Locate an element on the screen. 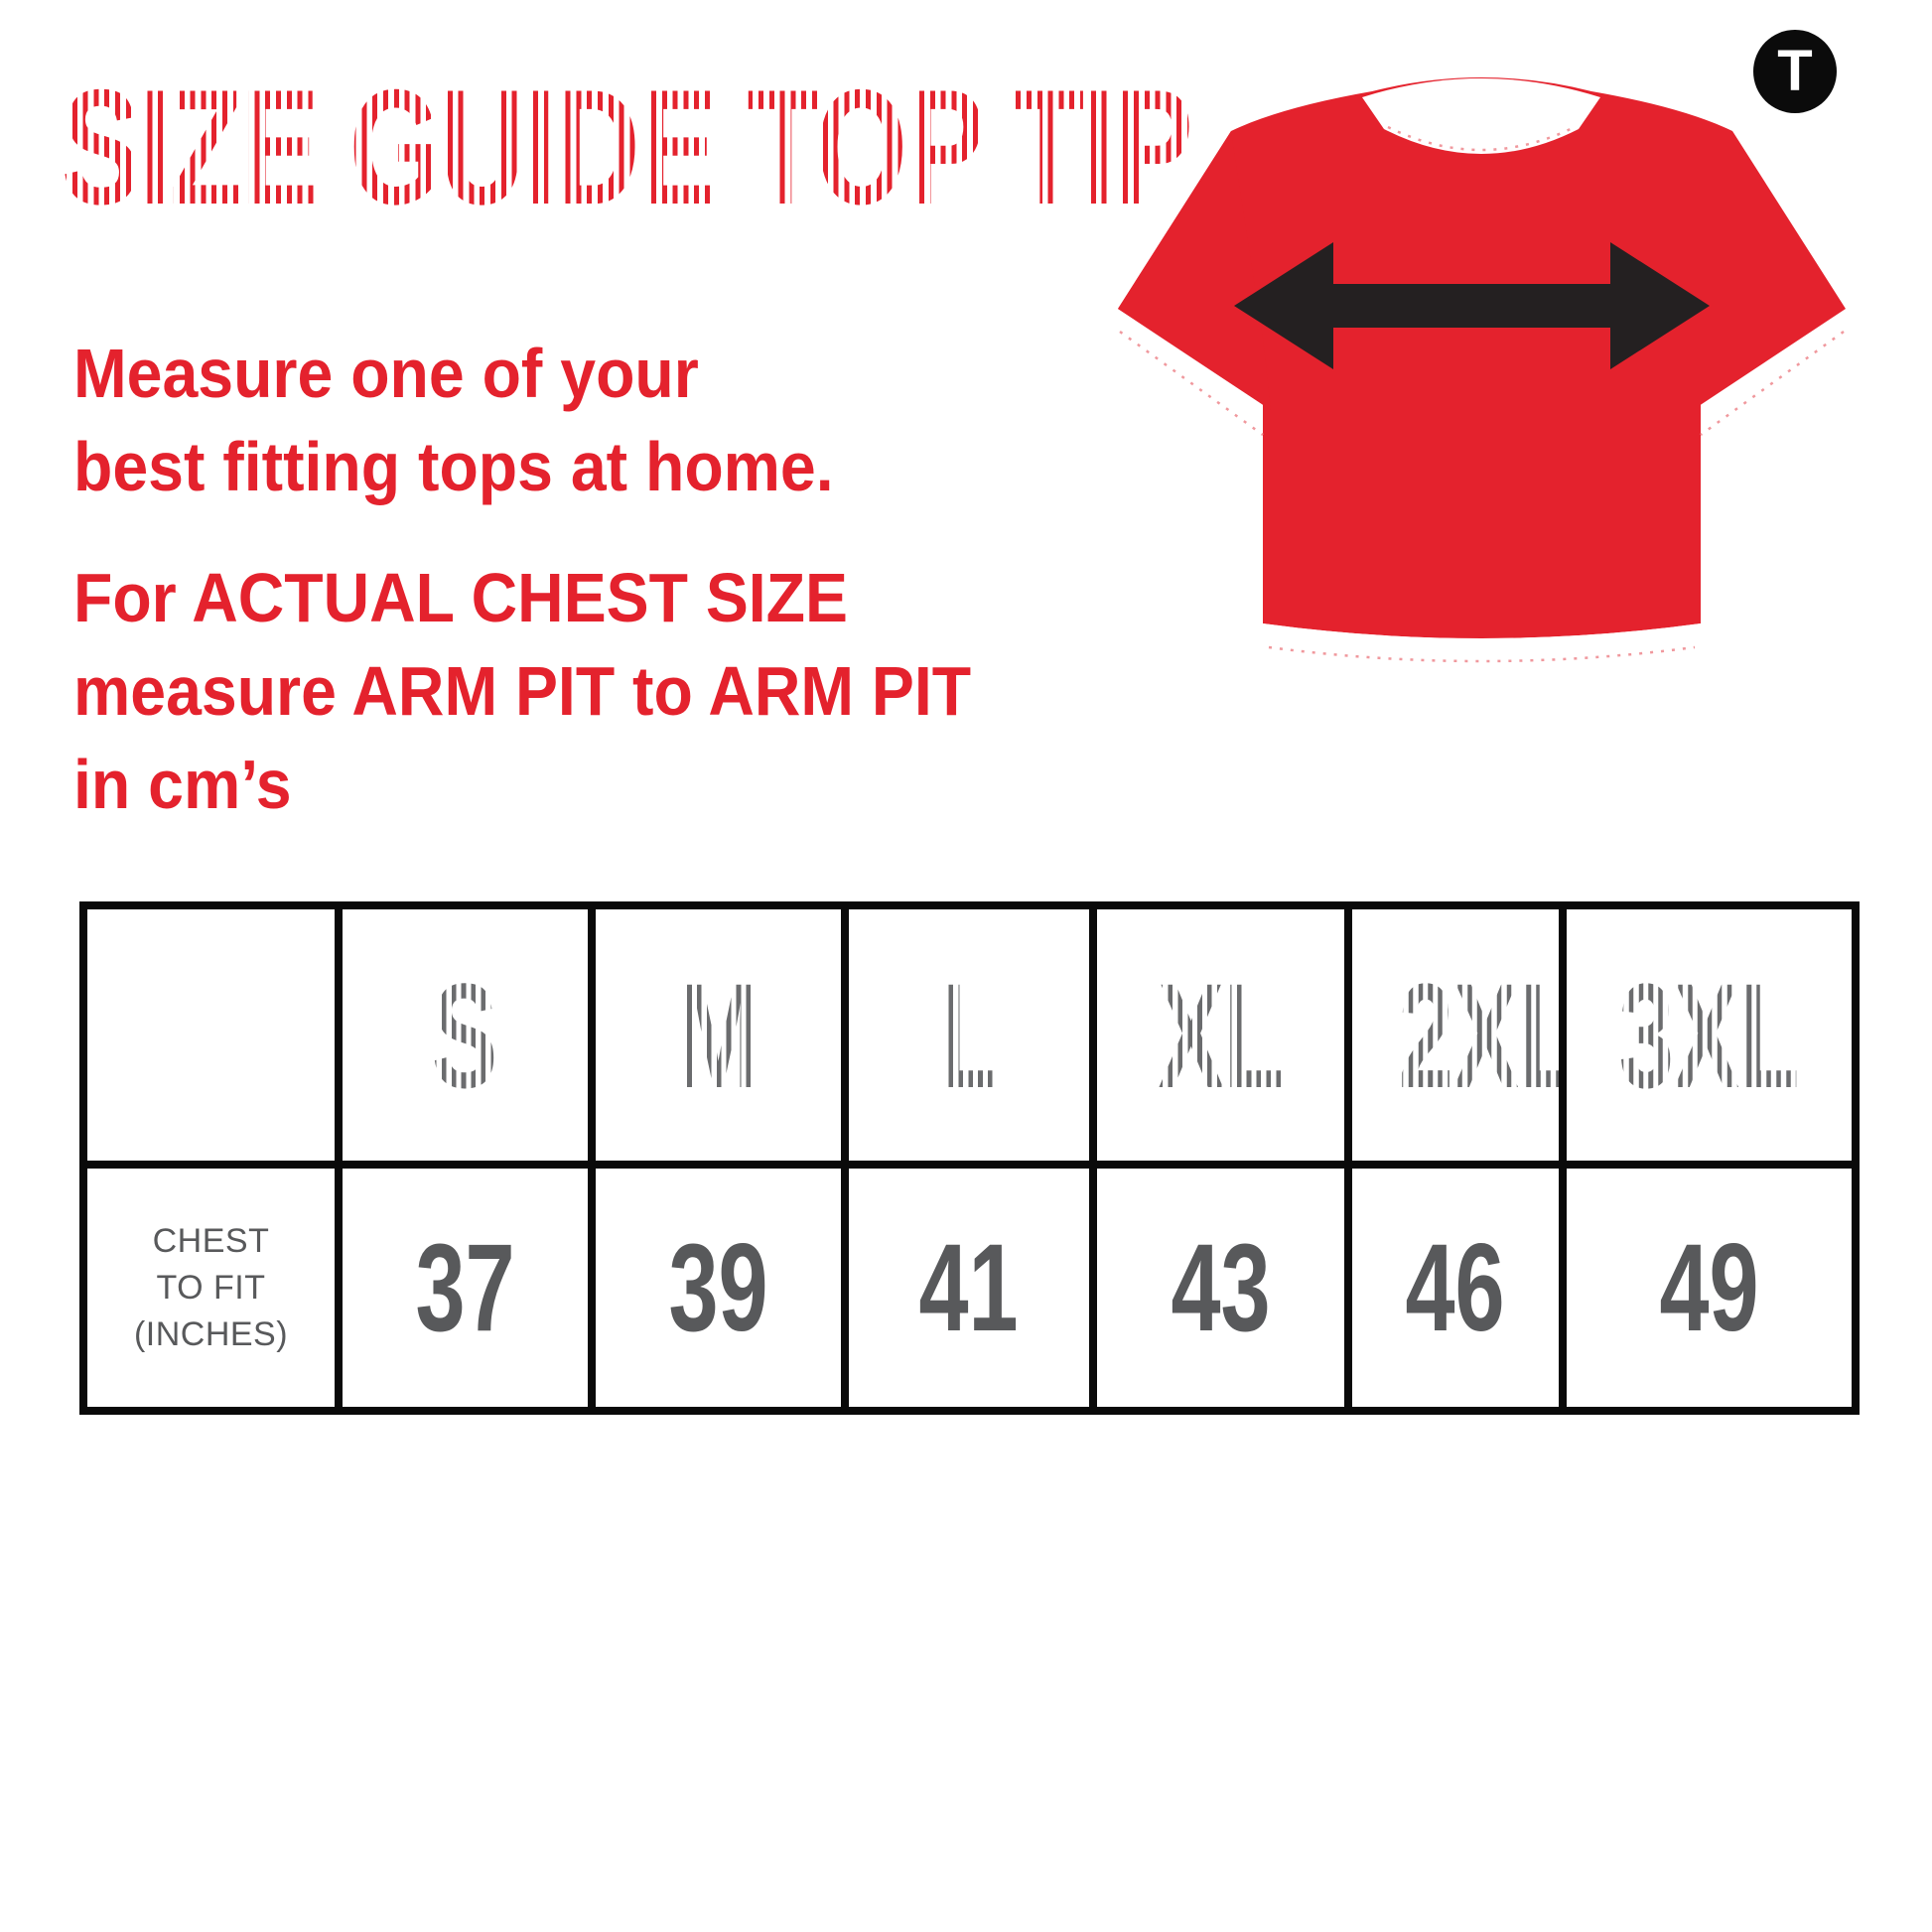 This screenshot has height=1932, width=1932. size-header-3xl: 3XL is located at coordinates (1709, 1035).